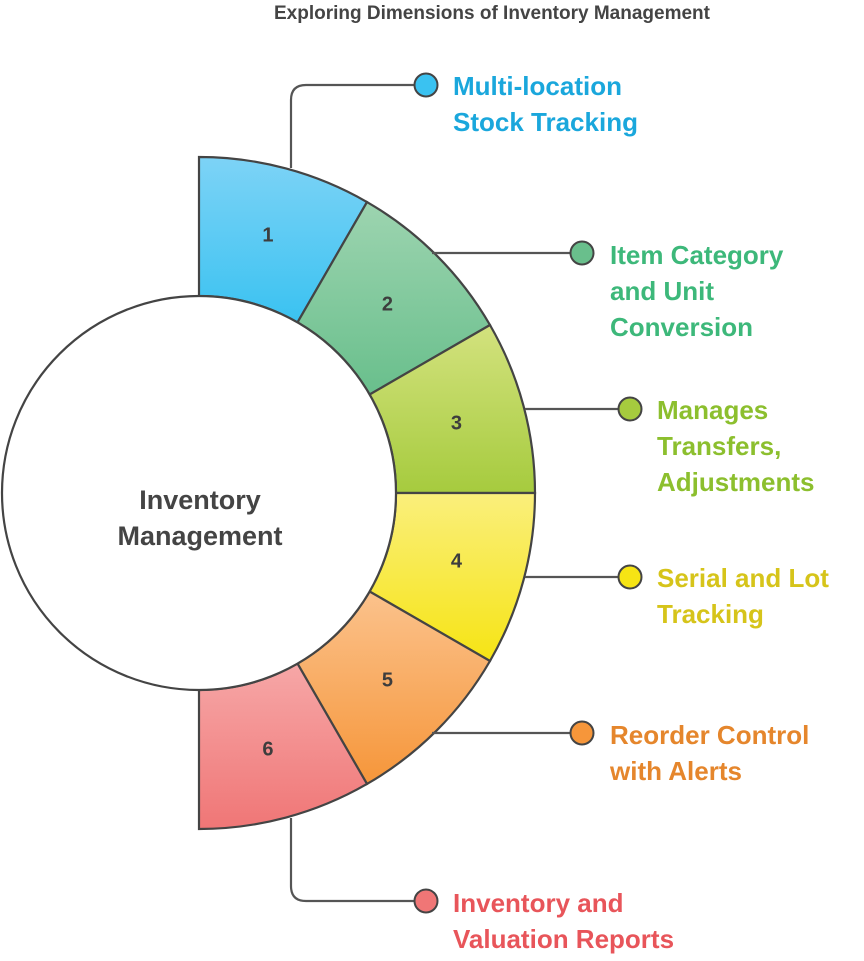 This screenshot has height=961, width=864. Describe the element at coordinates (268, 235) in the screenshot. I see `segment-number-1: 1` at that location.